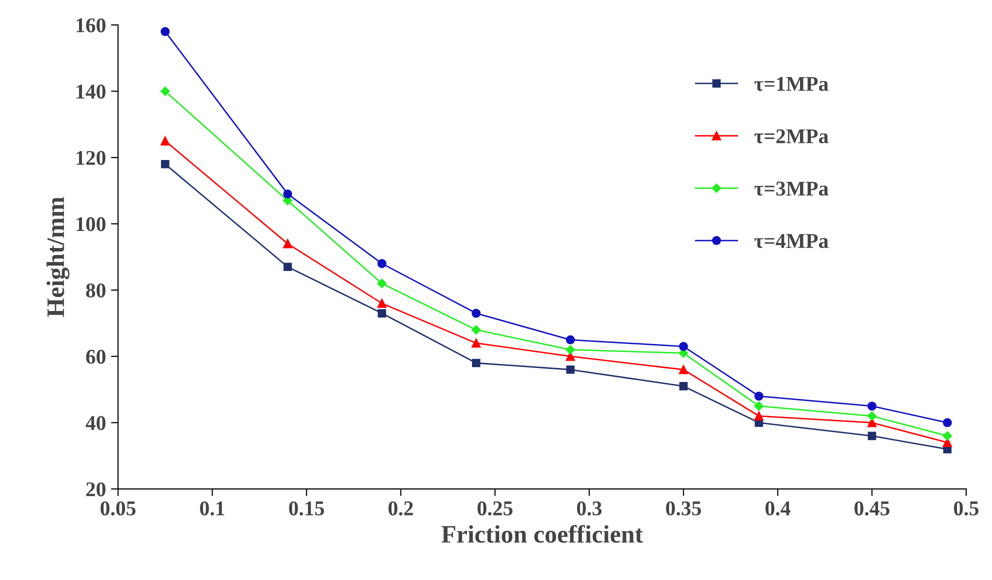 This screenshot has height=580, width=992. I want to click on y-tick-label: 100, so click(91, 224).